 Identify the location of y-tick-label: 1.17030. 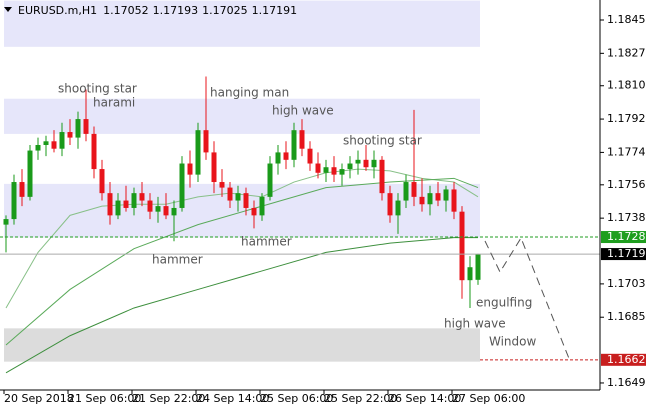
(626, 283).